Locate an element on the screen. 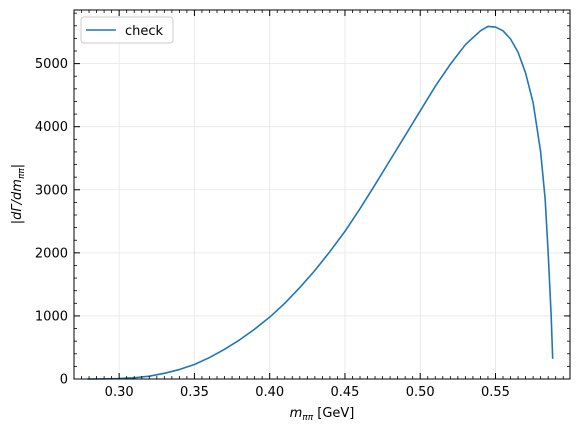 This screenshot has width=579, height=430. y-tick-label: 1000 is located at coordinates (51, 316).